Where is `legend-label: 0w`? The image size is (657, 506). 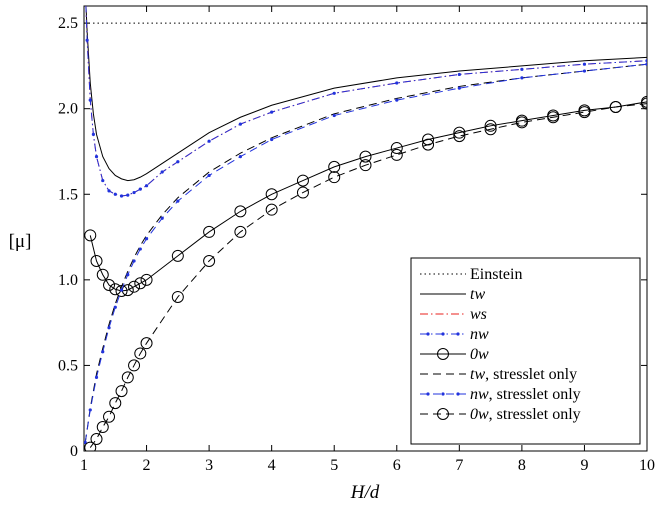 legend-label: 0w is located at coordinates (479, 354).